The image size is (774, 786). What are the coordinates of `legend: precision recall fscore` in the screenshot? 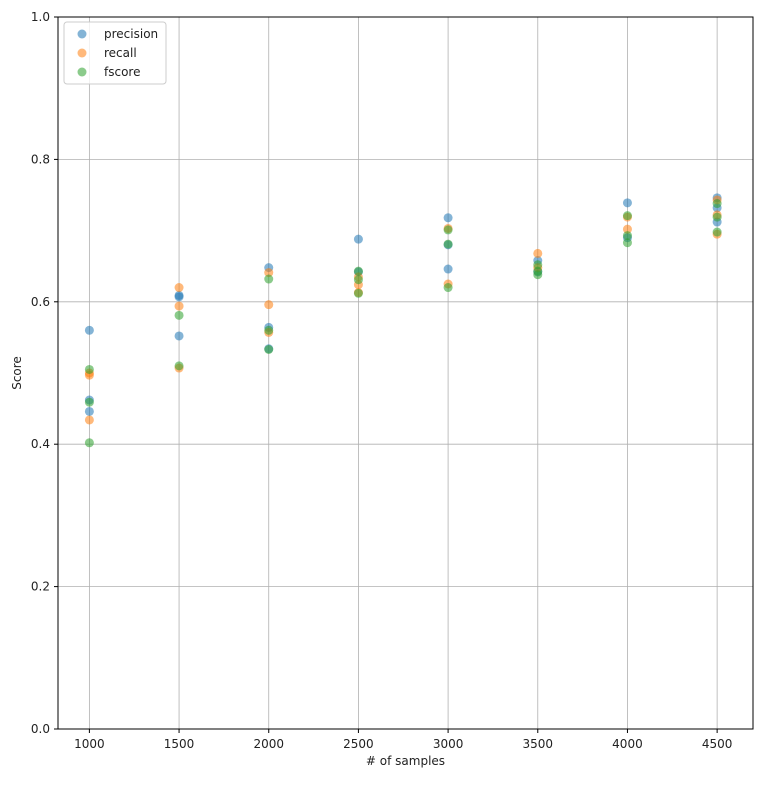 It's located at (115, 53).